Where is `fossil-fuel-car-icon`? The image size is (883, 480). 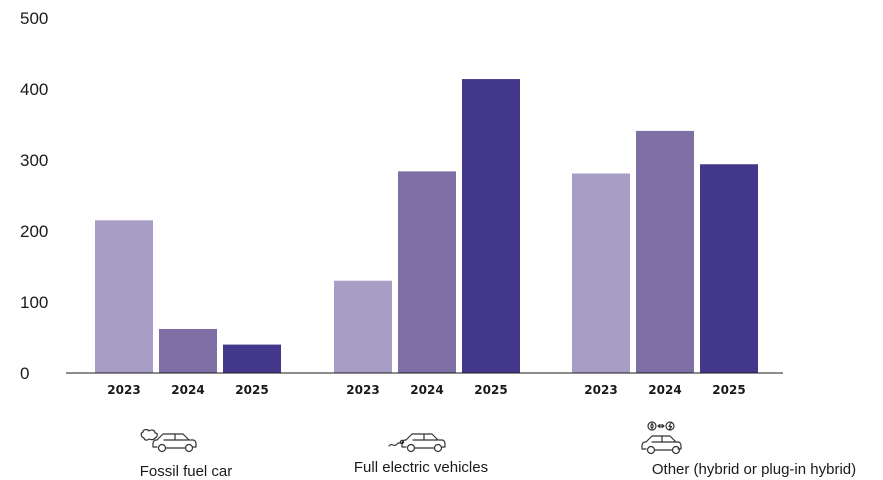
fossil-fuel-car-icon is located at coordinates (168, 441).